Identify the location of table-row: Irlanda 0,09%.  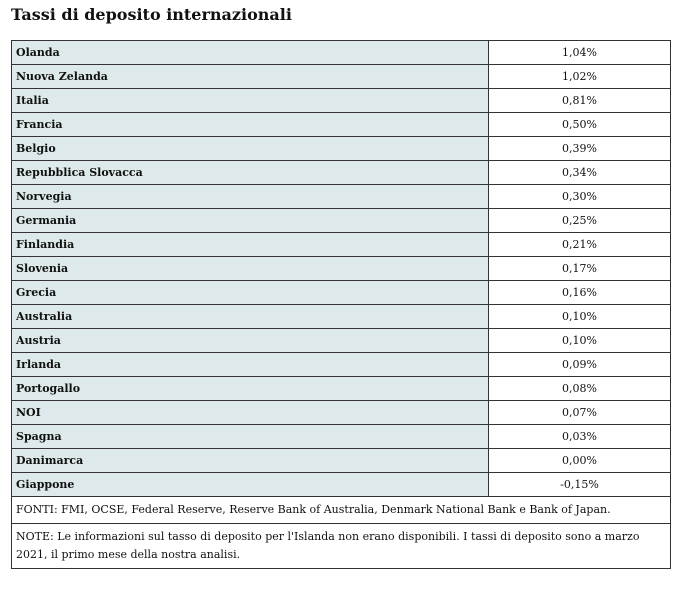
(341, 364).